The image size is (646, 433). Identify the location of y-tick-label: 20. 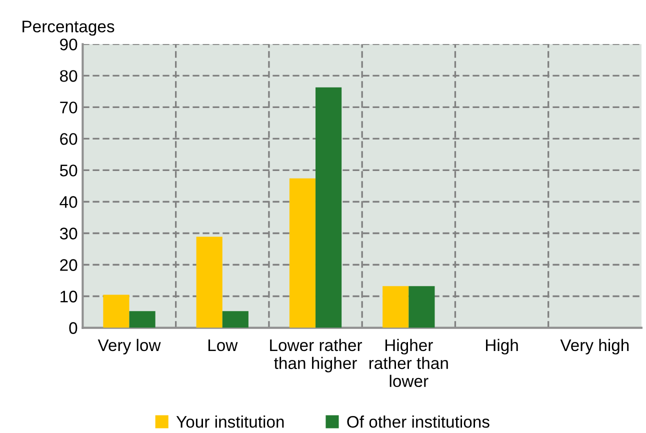
(69, 265).